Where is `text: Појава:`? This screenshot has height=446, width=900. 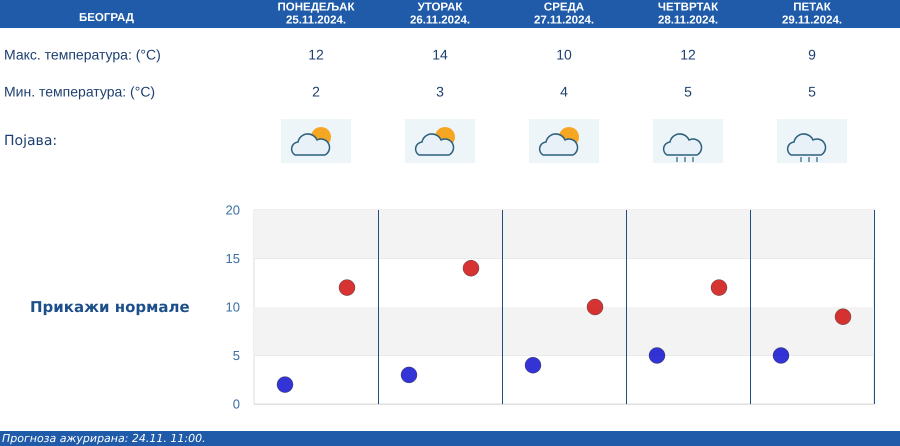
text: Појава: is located at coordinates (31, 141).